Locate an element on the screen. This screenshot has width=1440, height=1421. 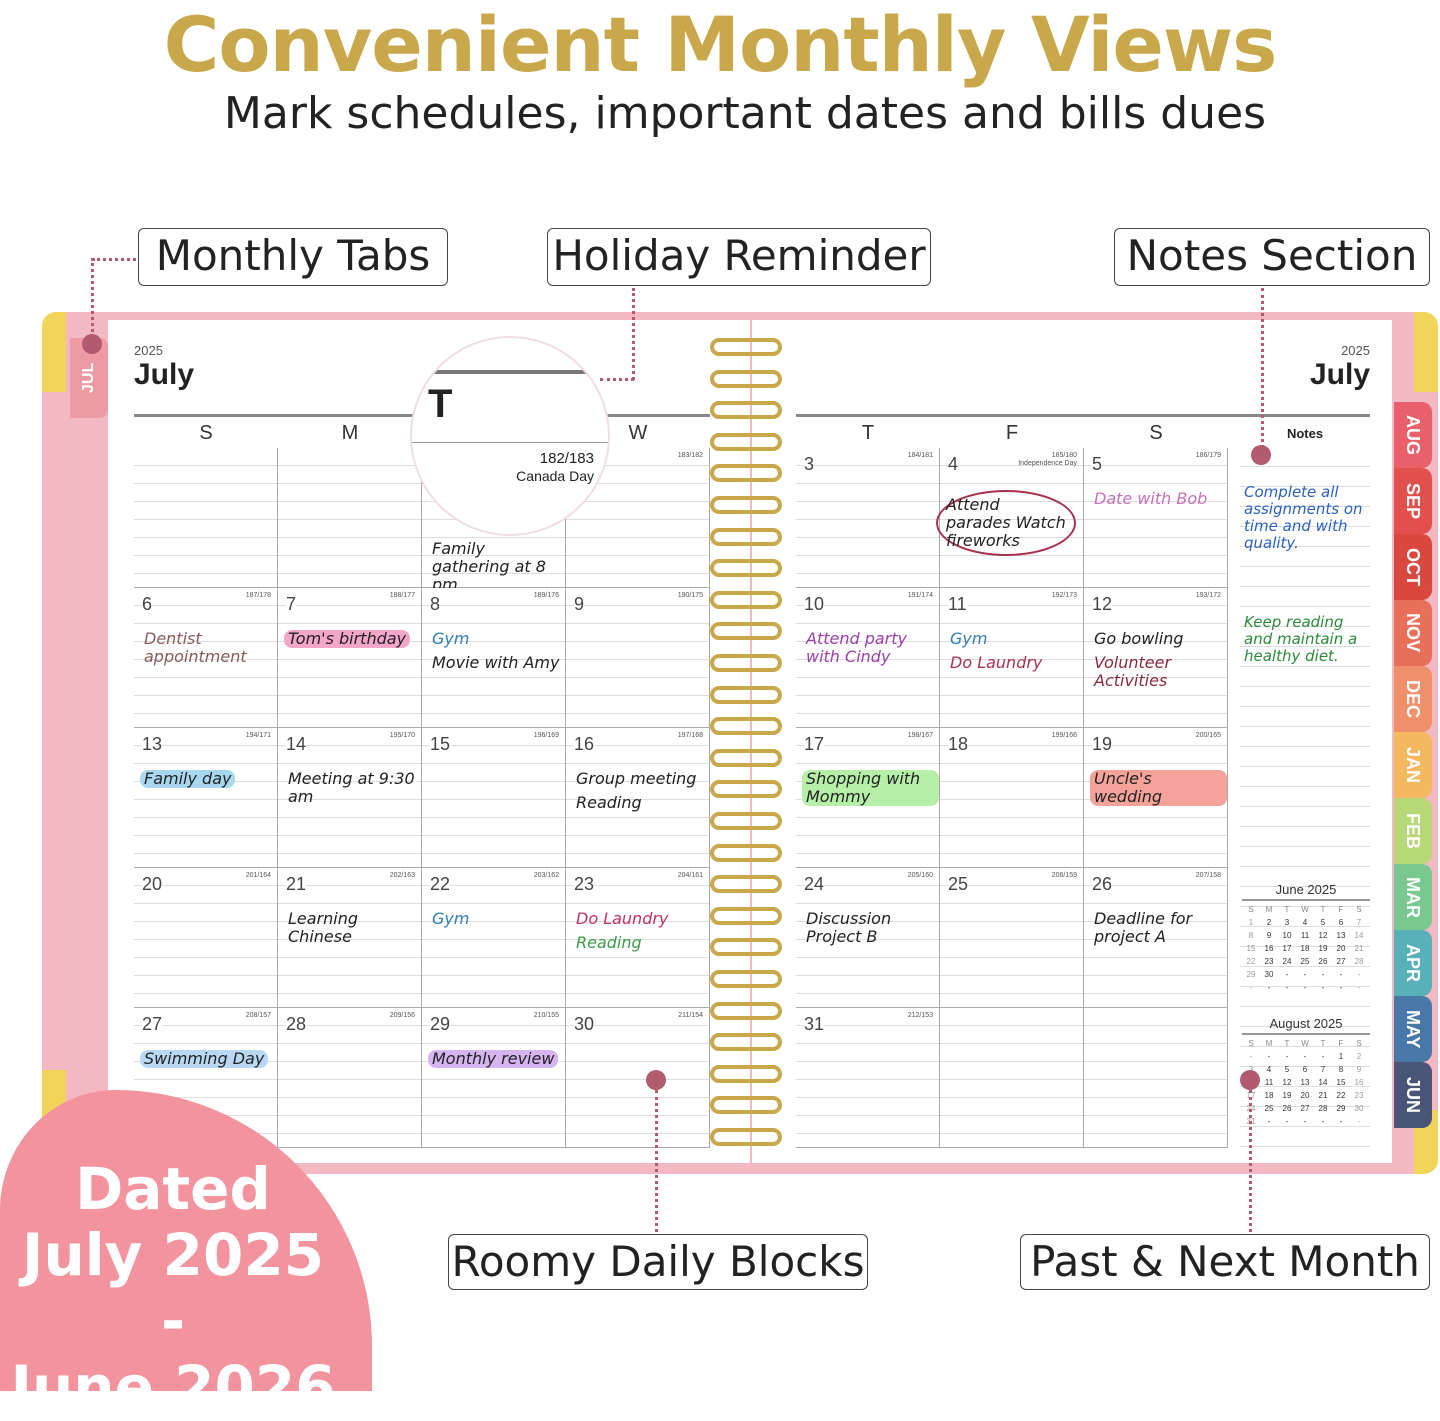
day-cell: 18 199/166 is located at coordinates (1012, 798).